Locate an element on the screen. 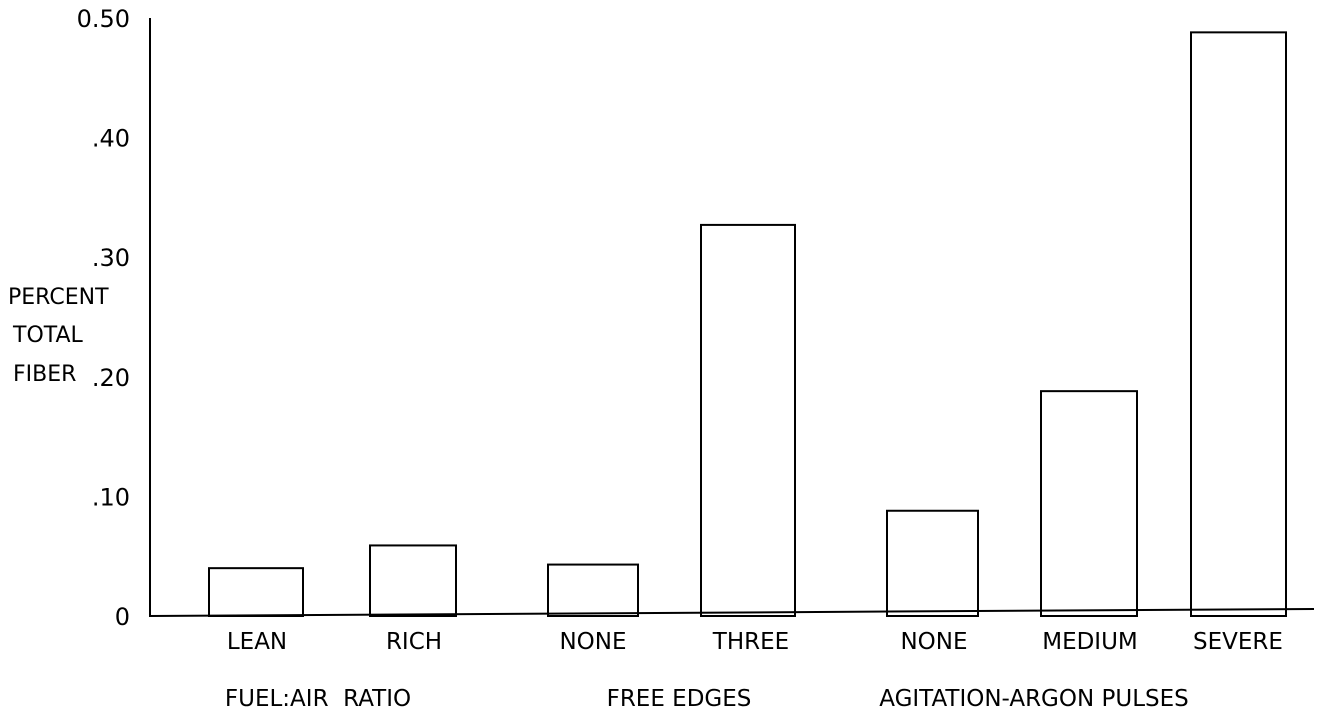 The image size is (1320, 718). y-axis-title-line-2: TOTAL is located at coordinates (48, 335).